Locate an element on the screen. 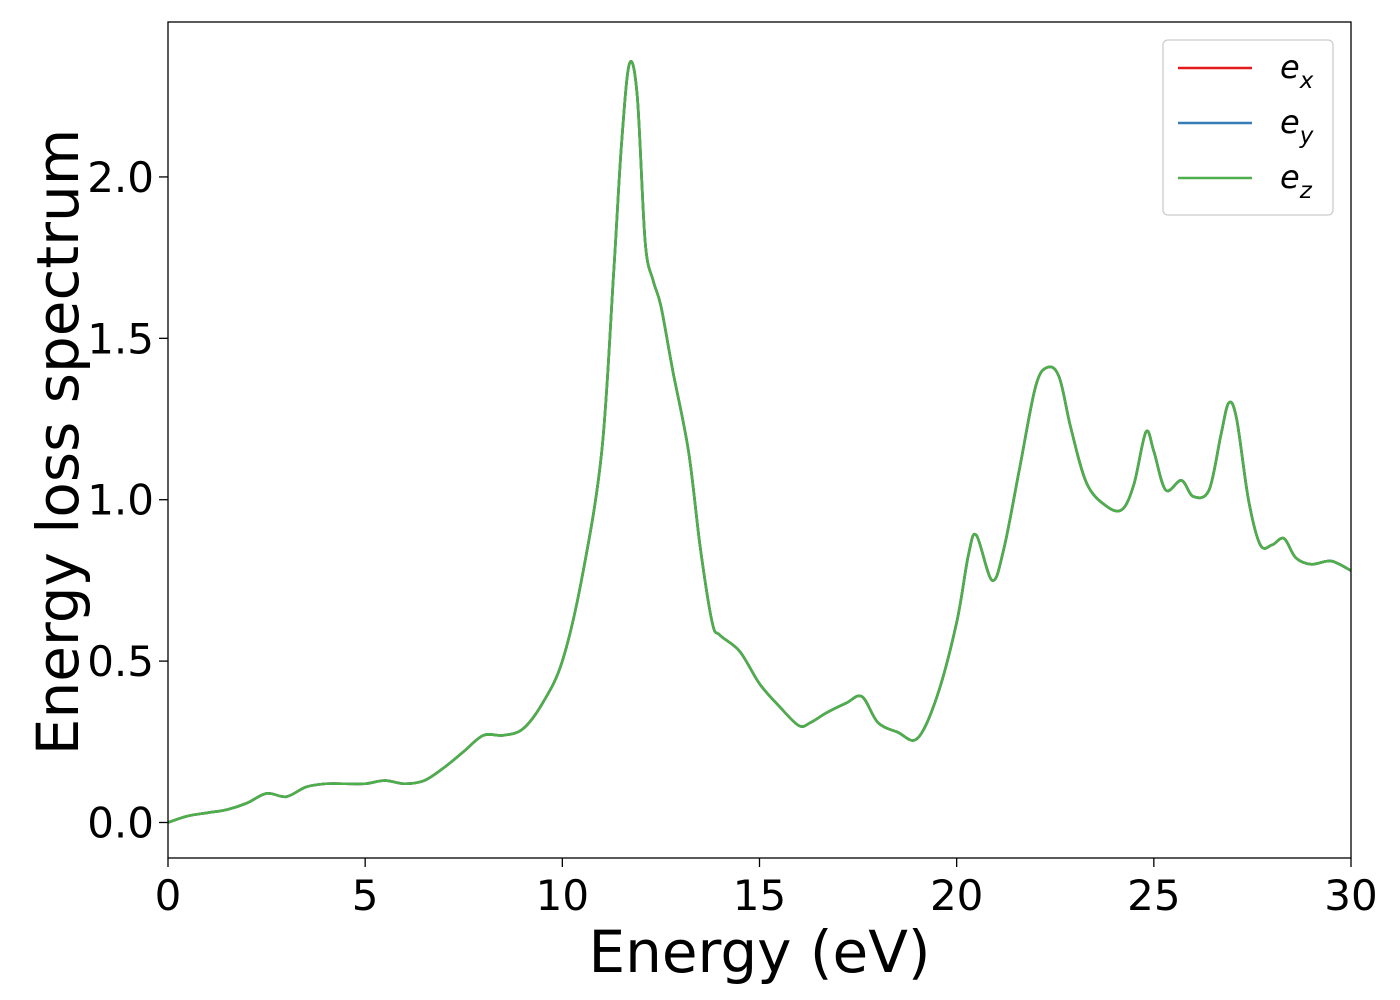 Image resolution: width=1400 pixels, height=1000 pixels. x-tick-label: 10 is located at coordinates (562, 895).